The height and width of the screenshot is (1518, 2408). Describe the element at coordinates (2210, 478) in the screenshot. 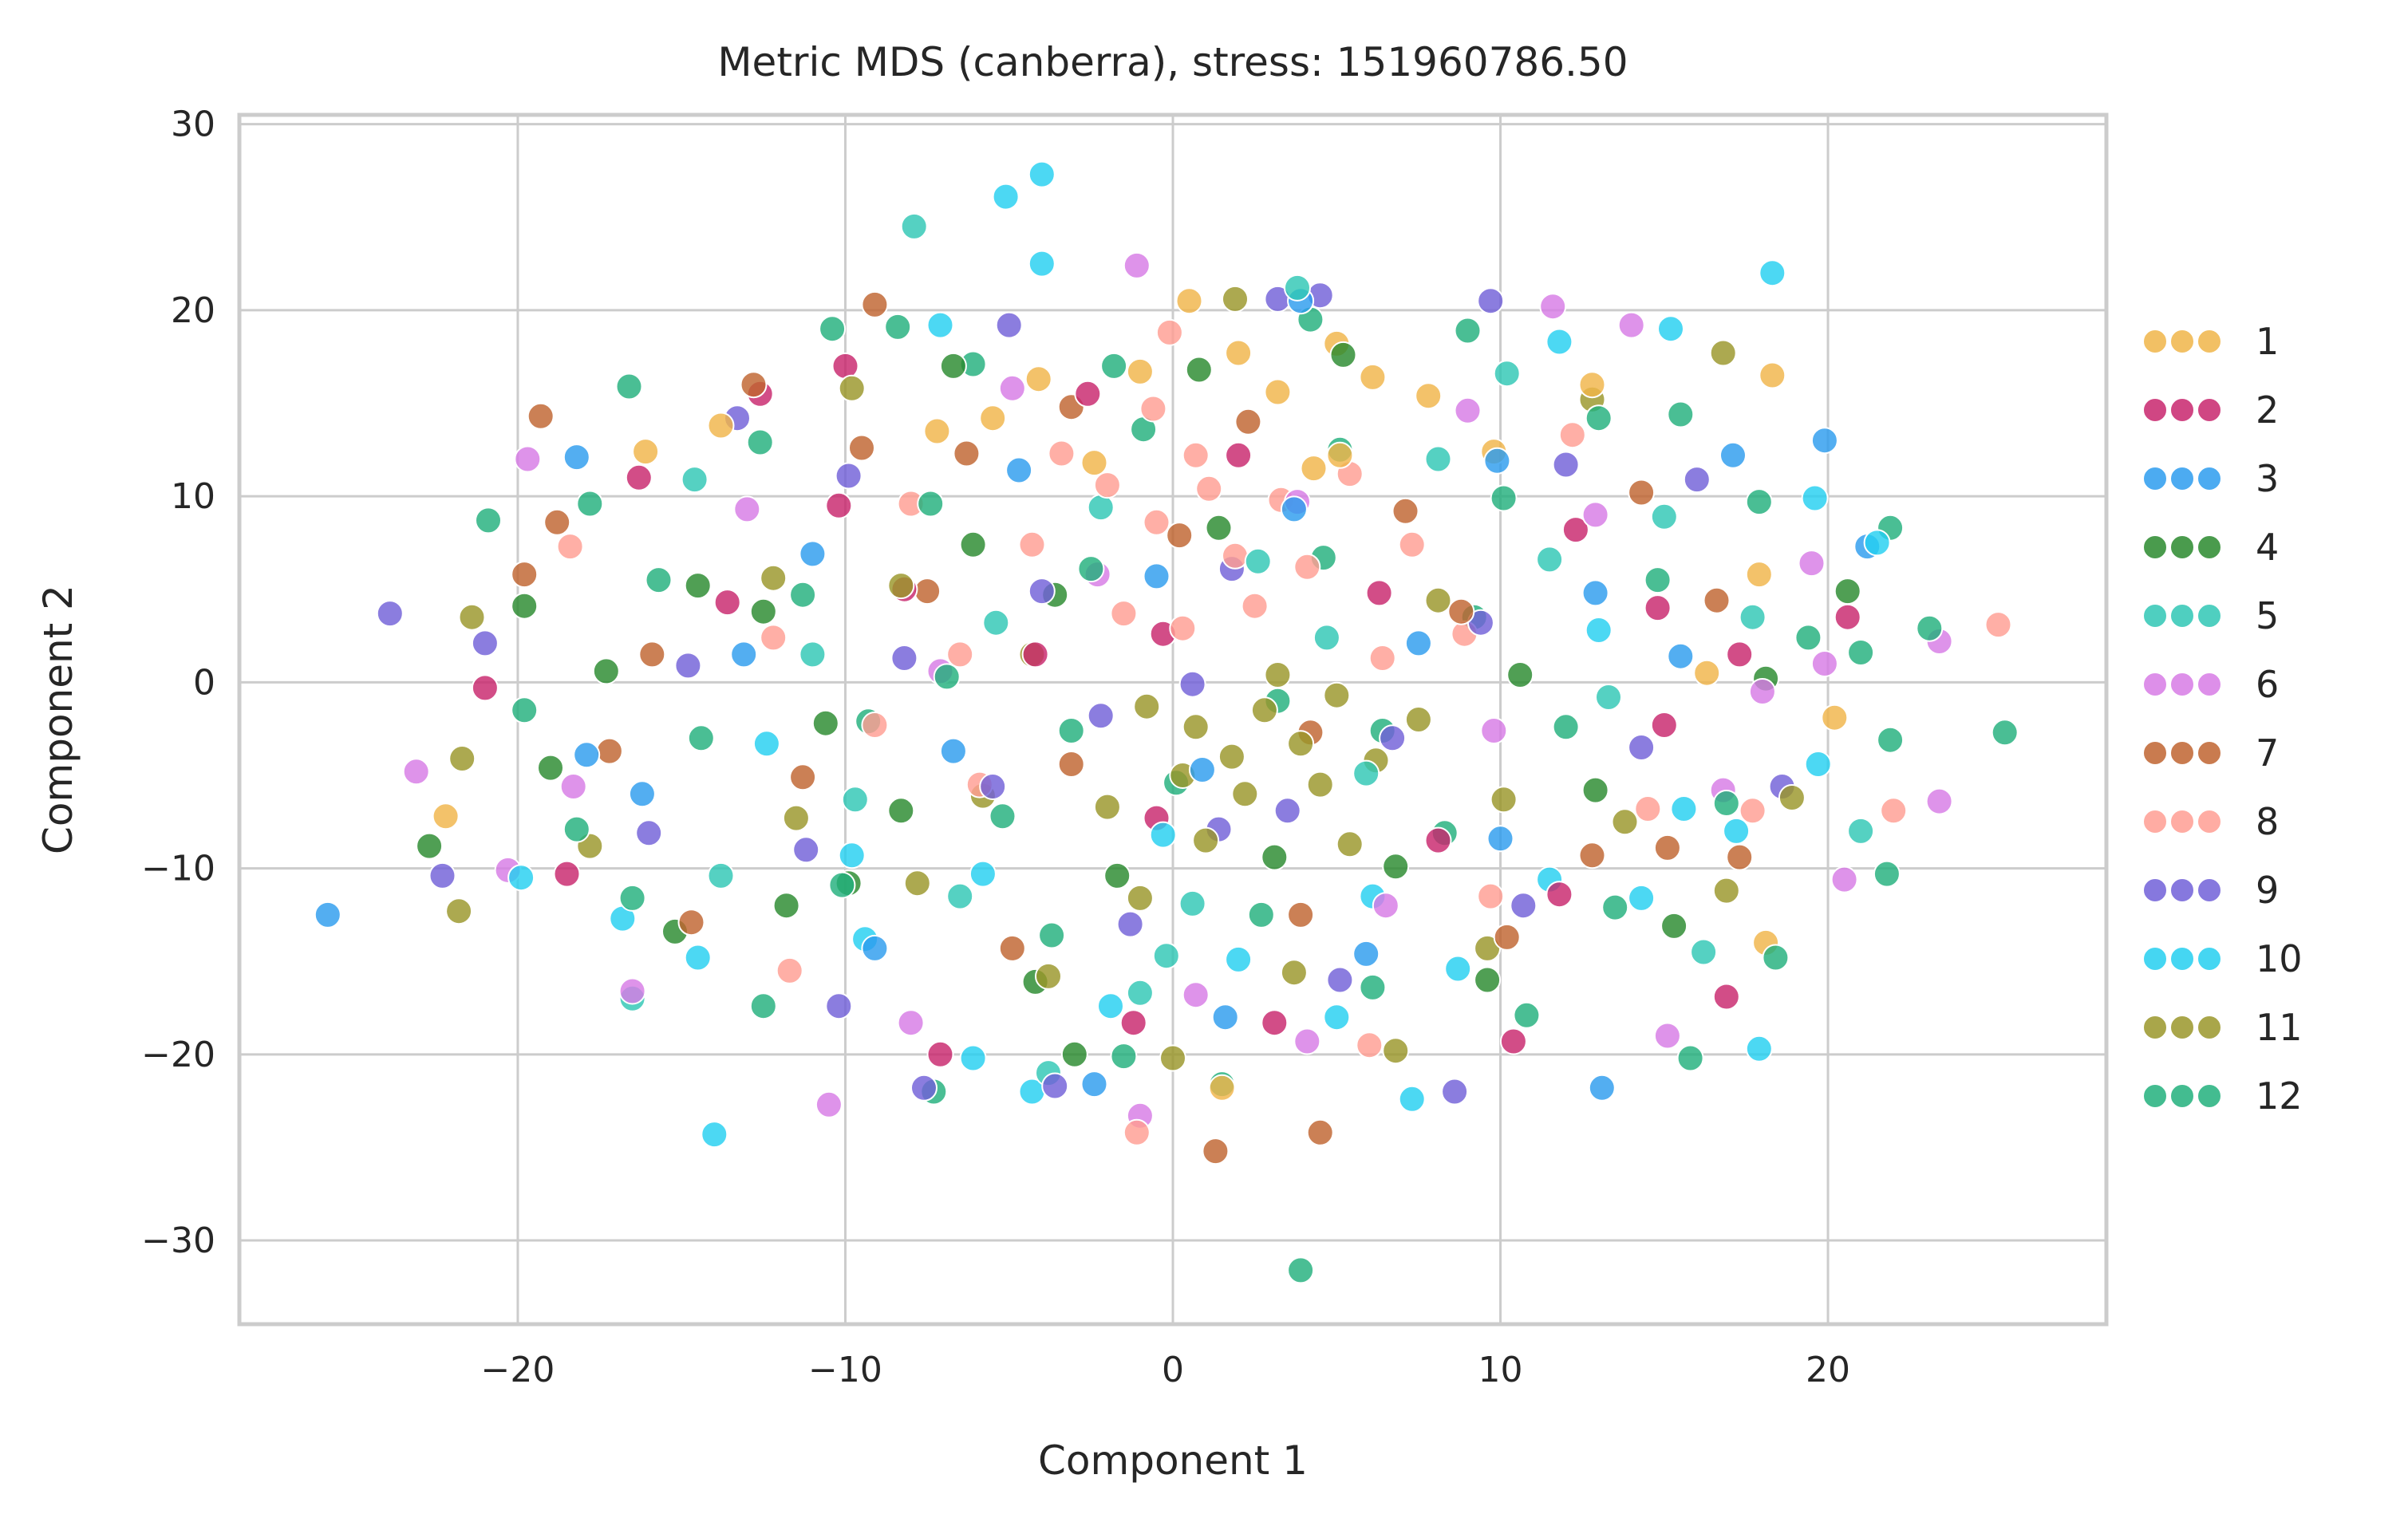

I see `legend-item-3: 3` at that location.